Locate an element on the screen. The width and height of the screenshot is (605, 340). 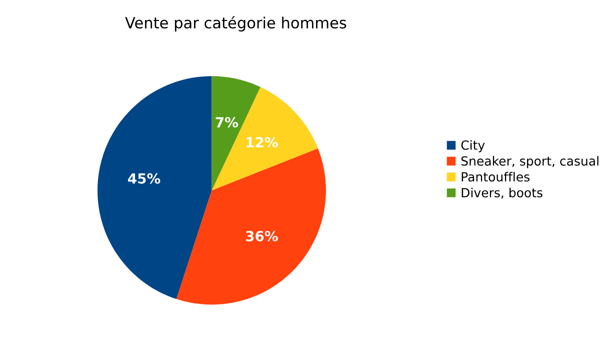
legend-label: Divers, boots is located at coordinates (502, 193).